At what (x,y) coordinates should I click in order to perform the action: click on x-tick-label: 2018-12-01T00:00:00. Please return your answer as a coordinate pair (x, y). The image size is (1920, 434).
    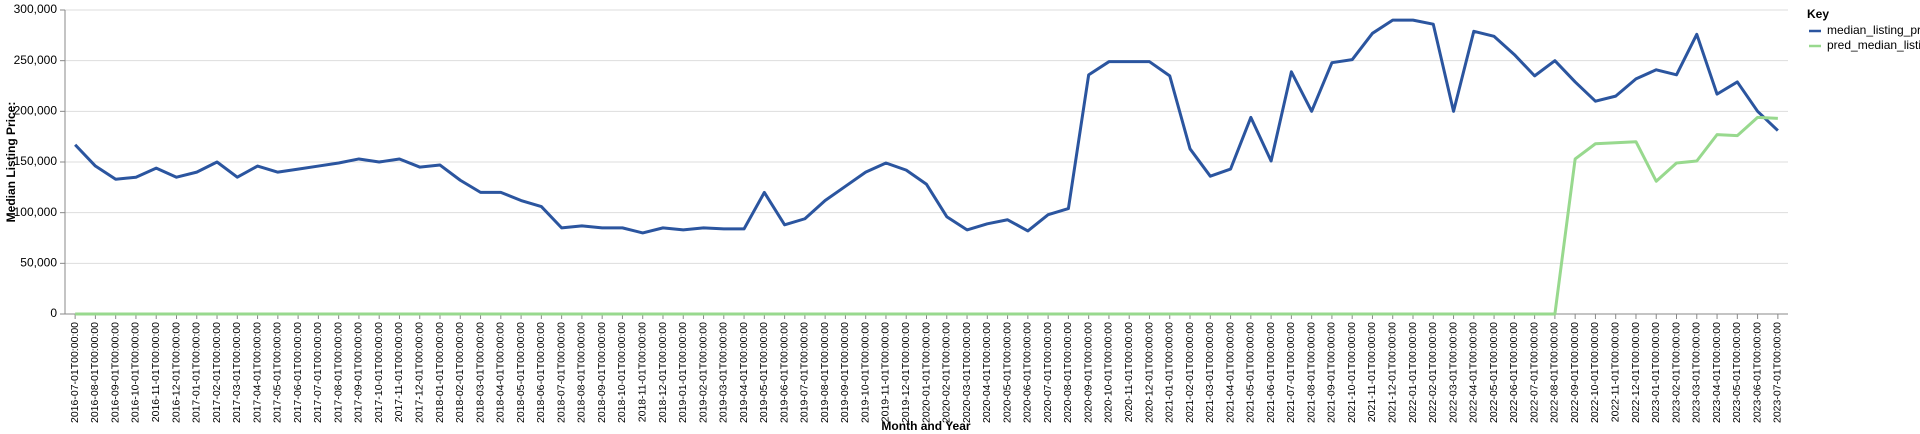
    Looking at the image, I should click on (663, 372).